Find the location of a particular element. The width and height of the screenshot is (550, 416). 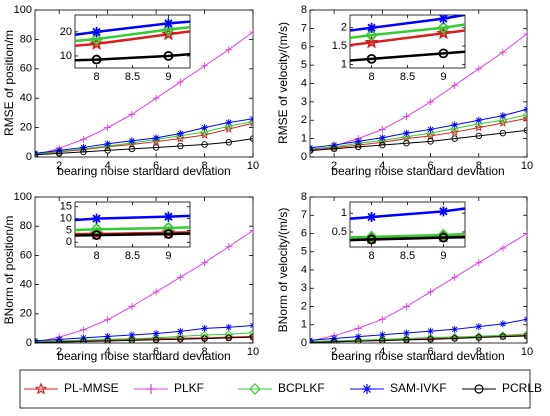

legend-label: SAM-IVKF is located at coordinates (418, 388).